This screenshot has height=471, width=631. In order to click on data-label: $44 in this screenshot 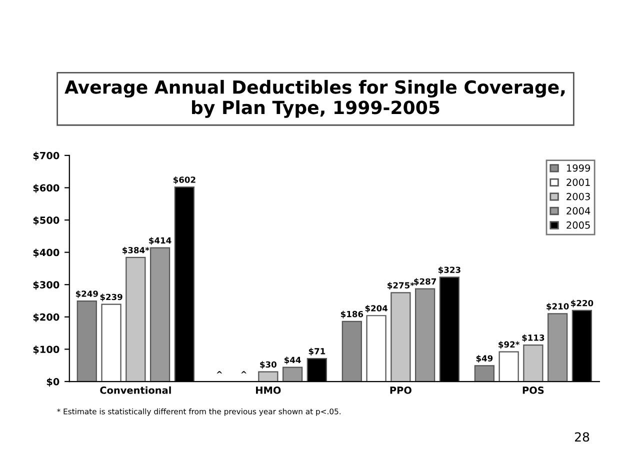, I will do `click(292, 360)`.